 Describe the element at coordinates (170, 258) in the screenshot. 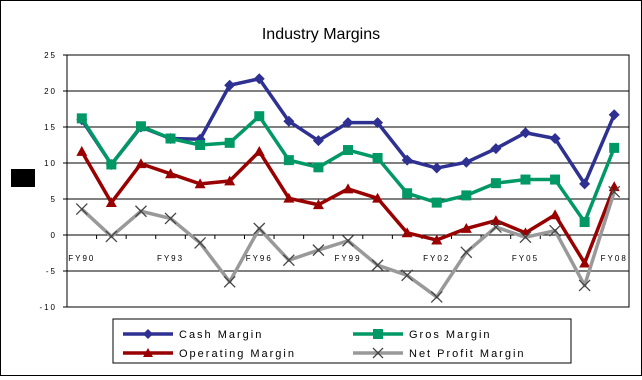

I see `x-tick-label: FY93` at that location.